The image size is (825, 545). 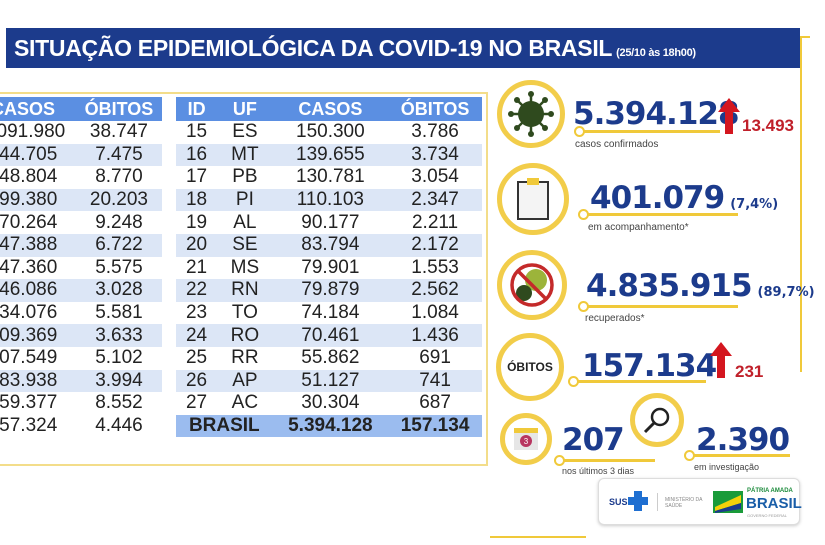 I want to click on table-cell: 23, so click(x=196, y=313).